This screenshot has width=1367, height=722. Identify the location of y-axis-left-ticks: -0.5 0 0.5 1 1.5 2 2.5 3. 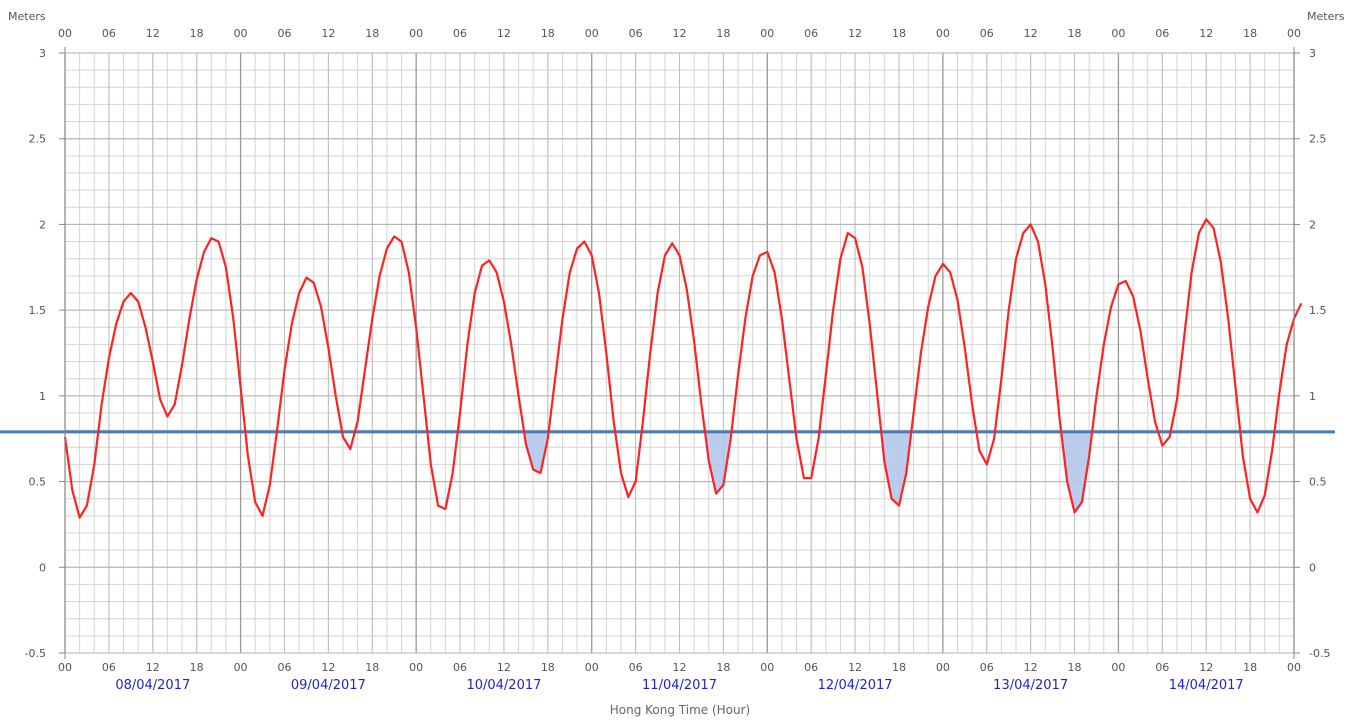
(45, 353).